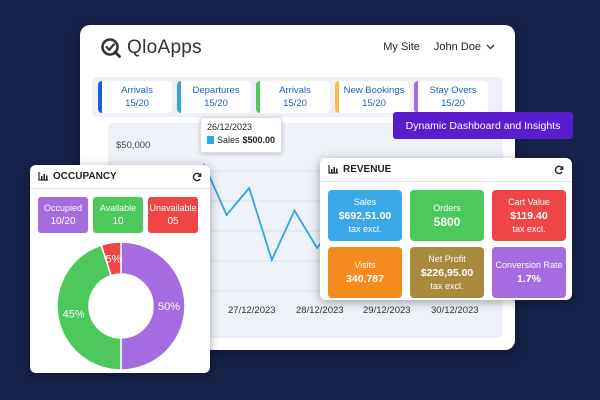 The height and width of the screenshot is (400, 600). What do you see at coordinates (372, 97) in the screenshot?
I see `stat-card-new-bookings: New Bookings 15/20` at bounding box center [372, 97].